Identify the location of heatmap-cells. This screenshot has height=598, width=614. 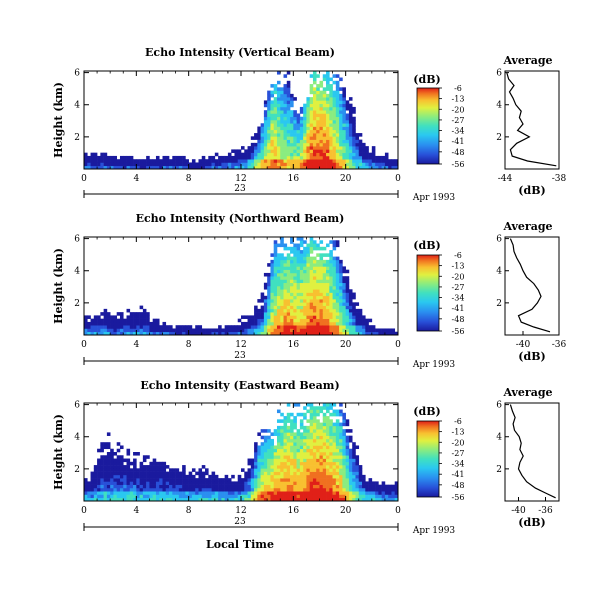
(241, 120).